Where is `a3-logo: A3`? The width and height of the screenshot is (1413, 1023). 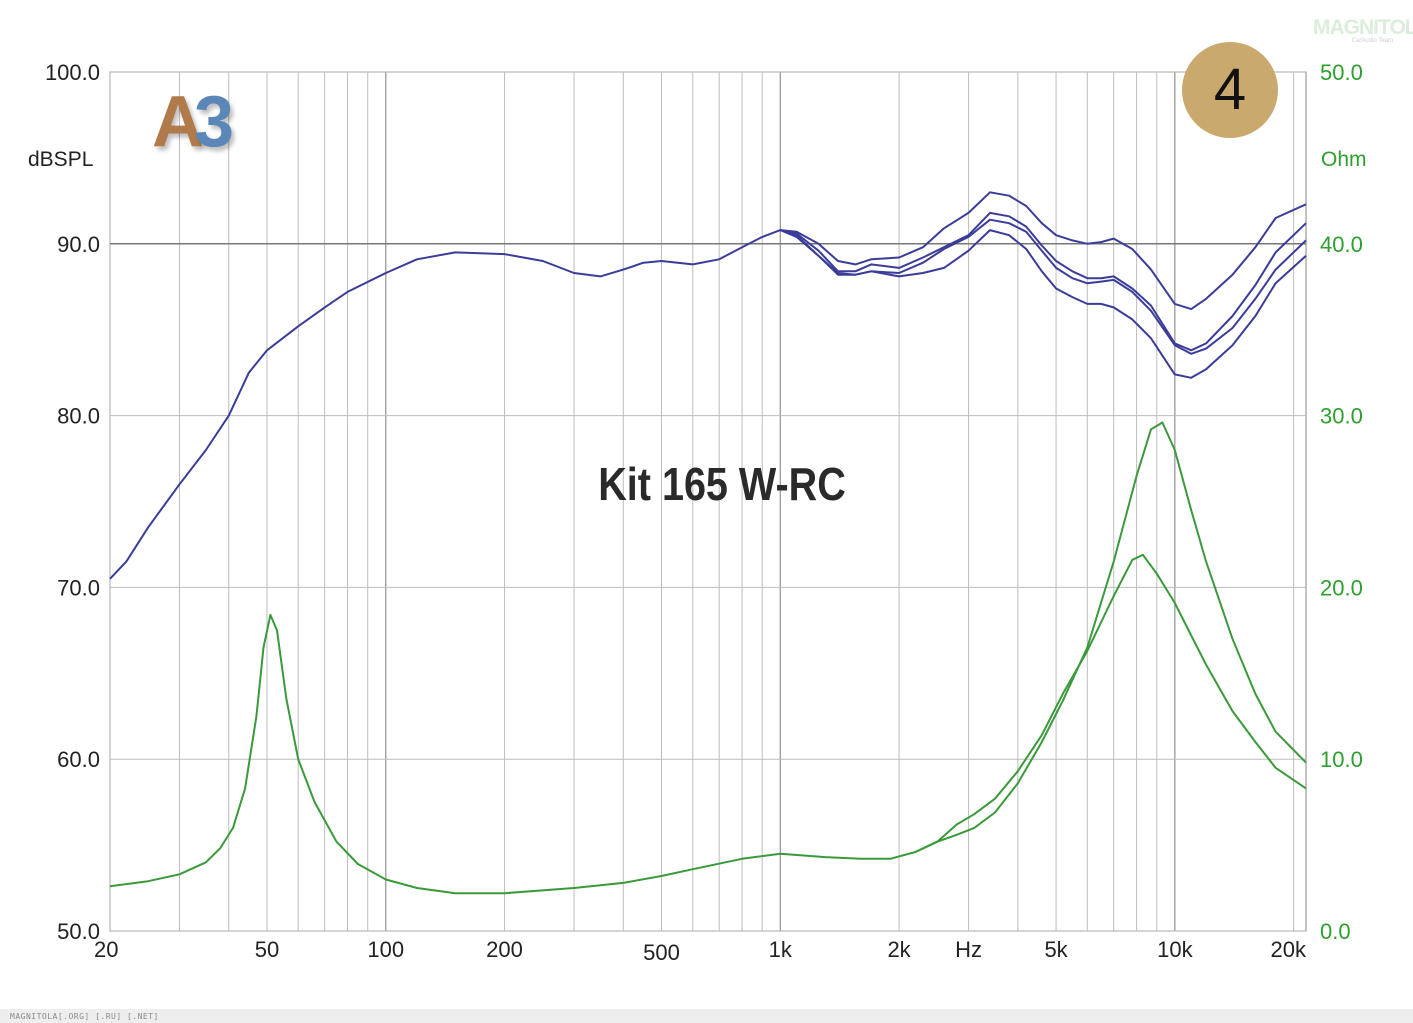
a3-logo: A3 is located at coordinates (193, 122).